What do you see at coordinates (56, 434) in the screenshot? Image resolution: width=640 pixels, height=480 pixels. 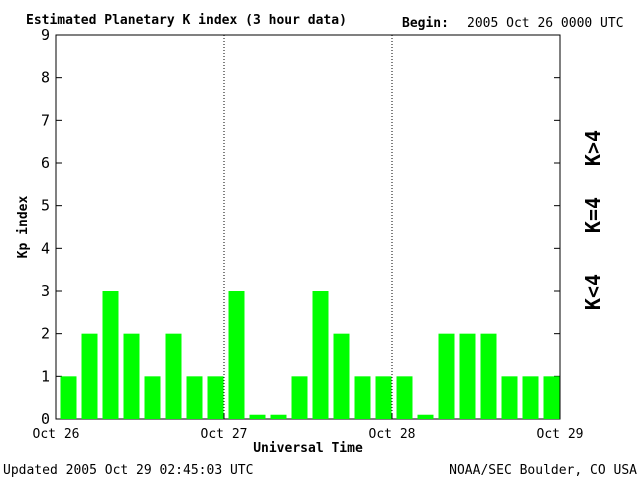 I see `x-tick-label: Oct 26` at bounding box center [56, 434].